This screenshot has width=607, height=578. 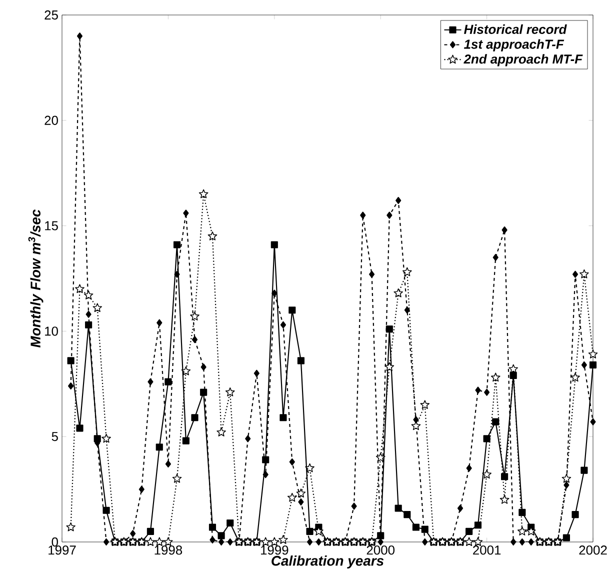 I want to click on x-tick-label: 1997, so click(x=62, y=550).